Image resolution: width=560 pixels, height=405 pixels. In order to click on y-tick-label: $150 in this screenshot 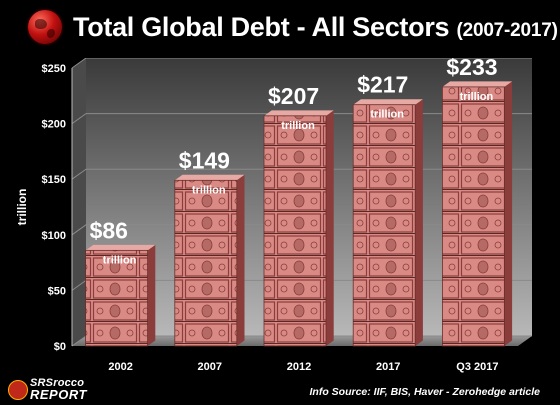, I will do `click(54, 180)`.